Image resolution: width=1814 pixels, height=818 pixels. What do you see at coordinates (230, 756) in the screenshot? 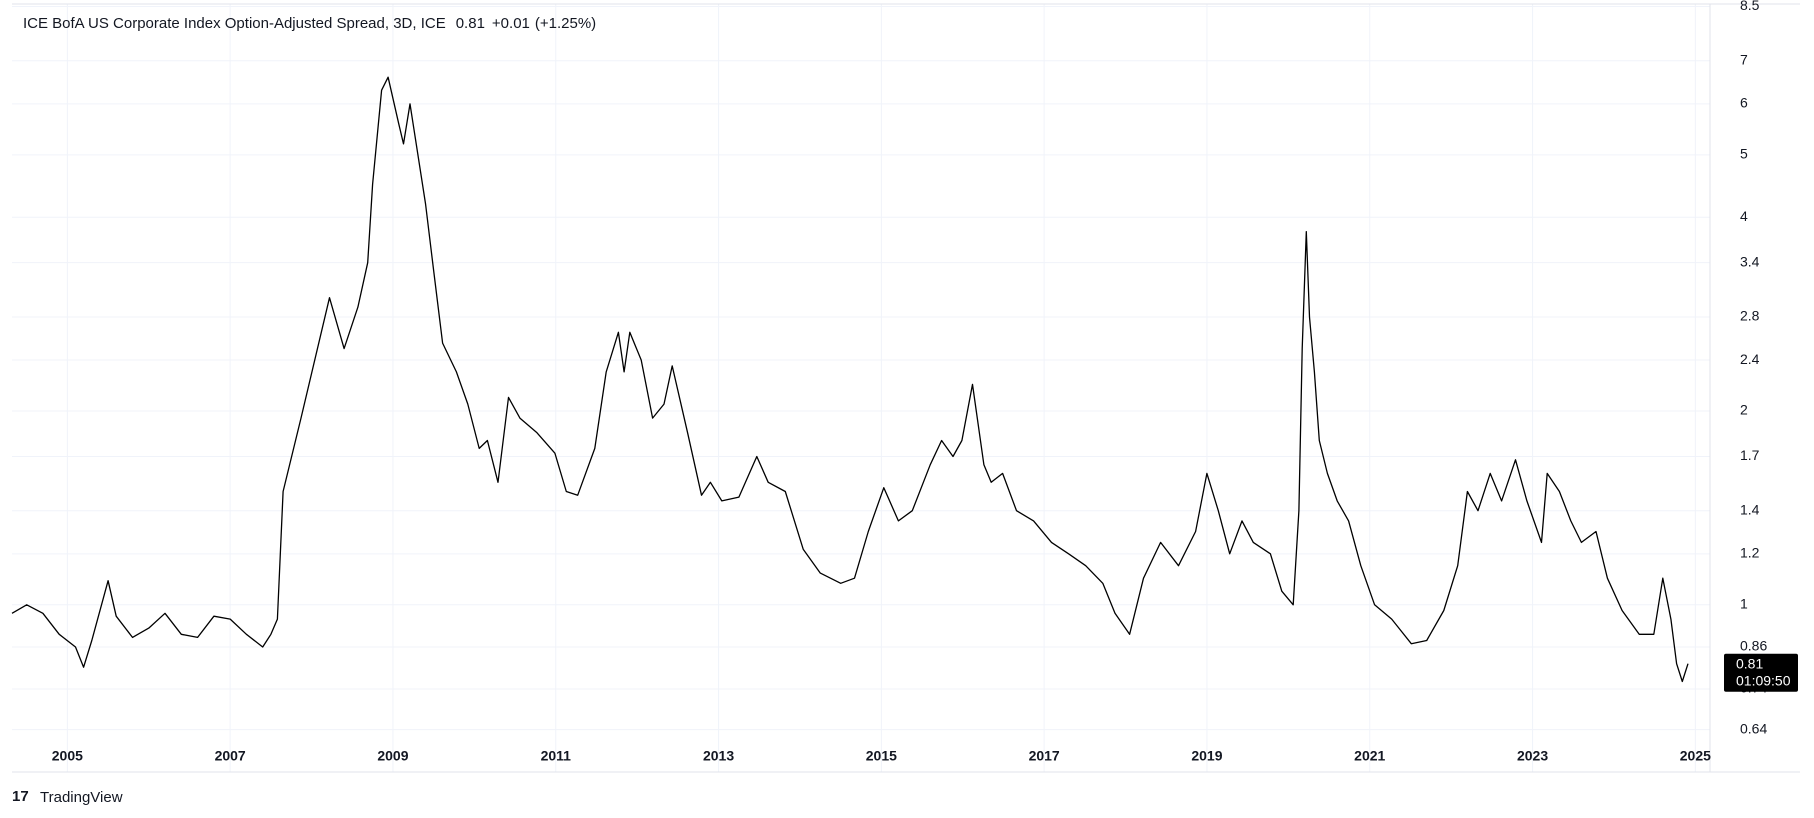
I see `x-tick-label: 2007` at bounding box center [230, 756].